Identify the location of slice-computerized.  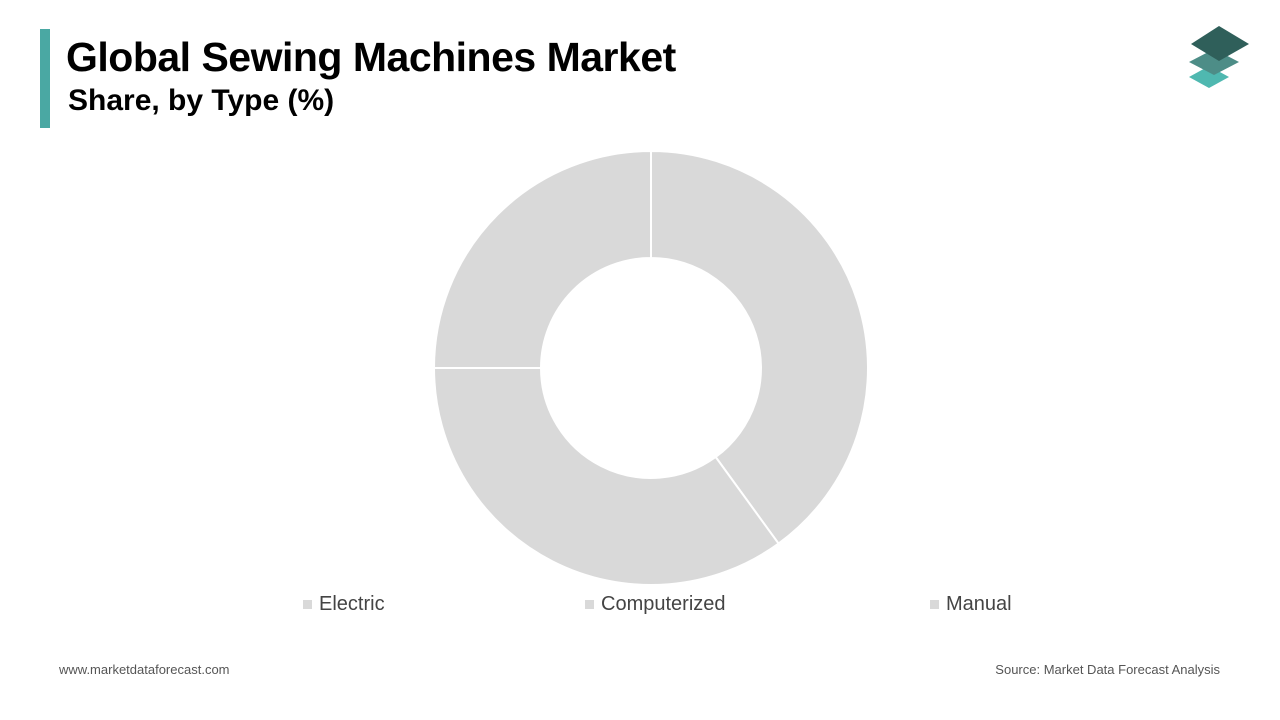
(606, 476).